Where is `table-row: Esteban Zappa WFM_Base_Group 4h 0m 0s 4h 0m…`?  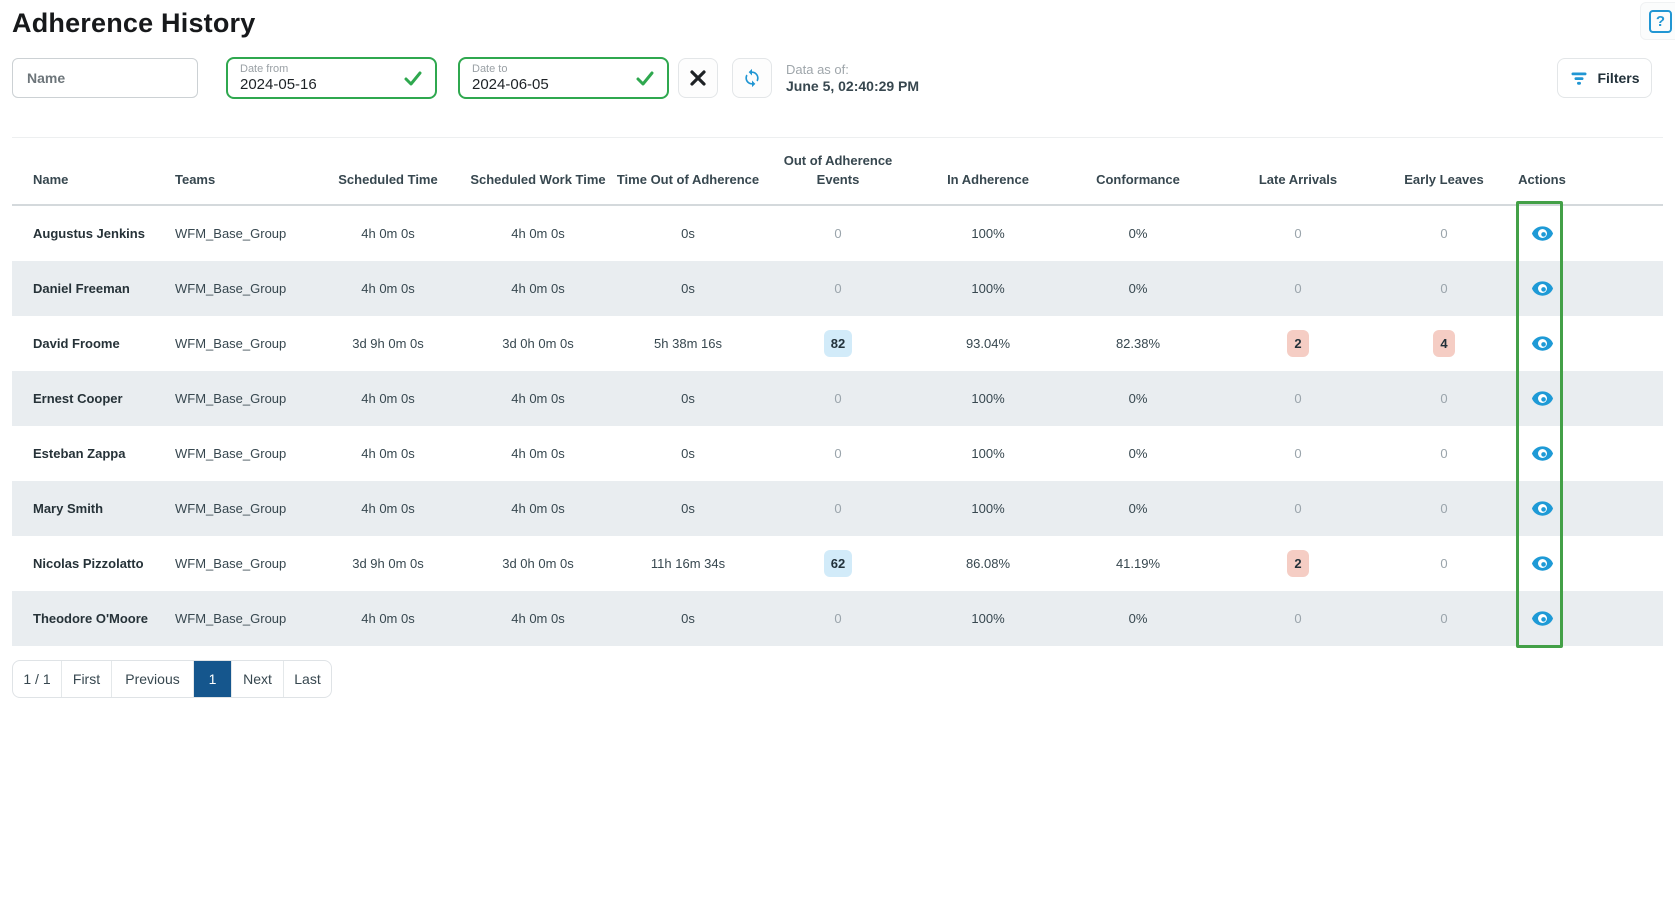 table-row: Esteban Zappa WFM_Base_Group 4h 0m 0s 4h 0m… is located at coordinates (837, 453).